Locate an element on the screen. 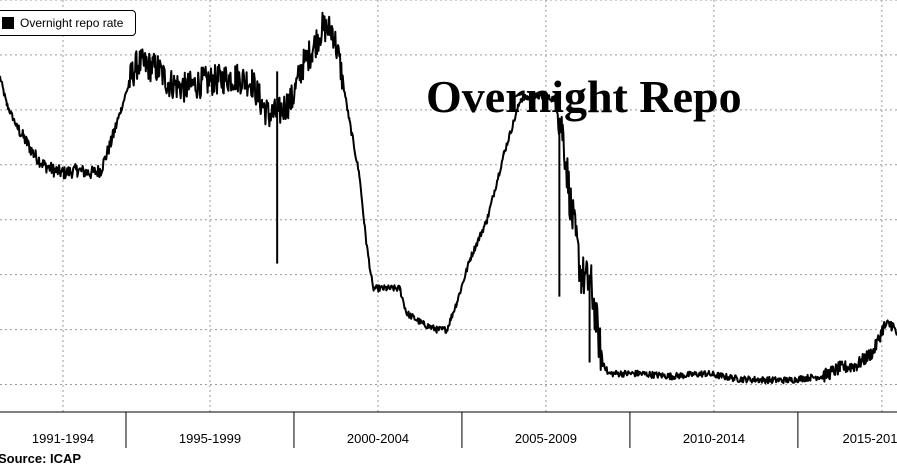 The image size is (897, 471). chart-title: Overnight Repo is located at coordinates (584, 96).